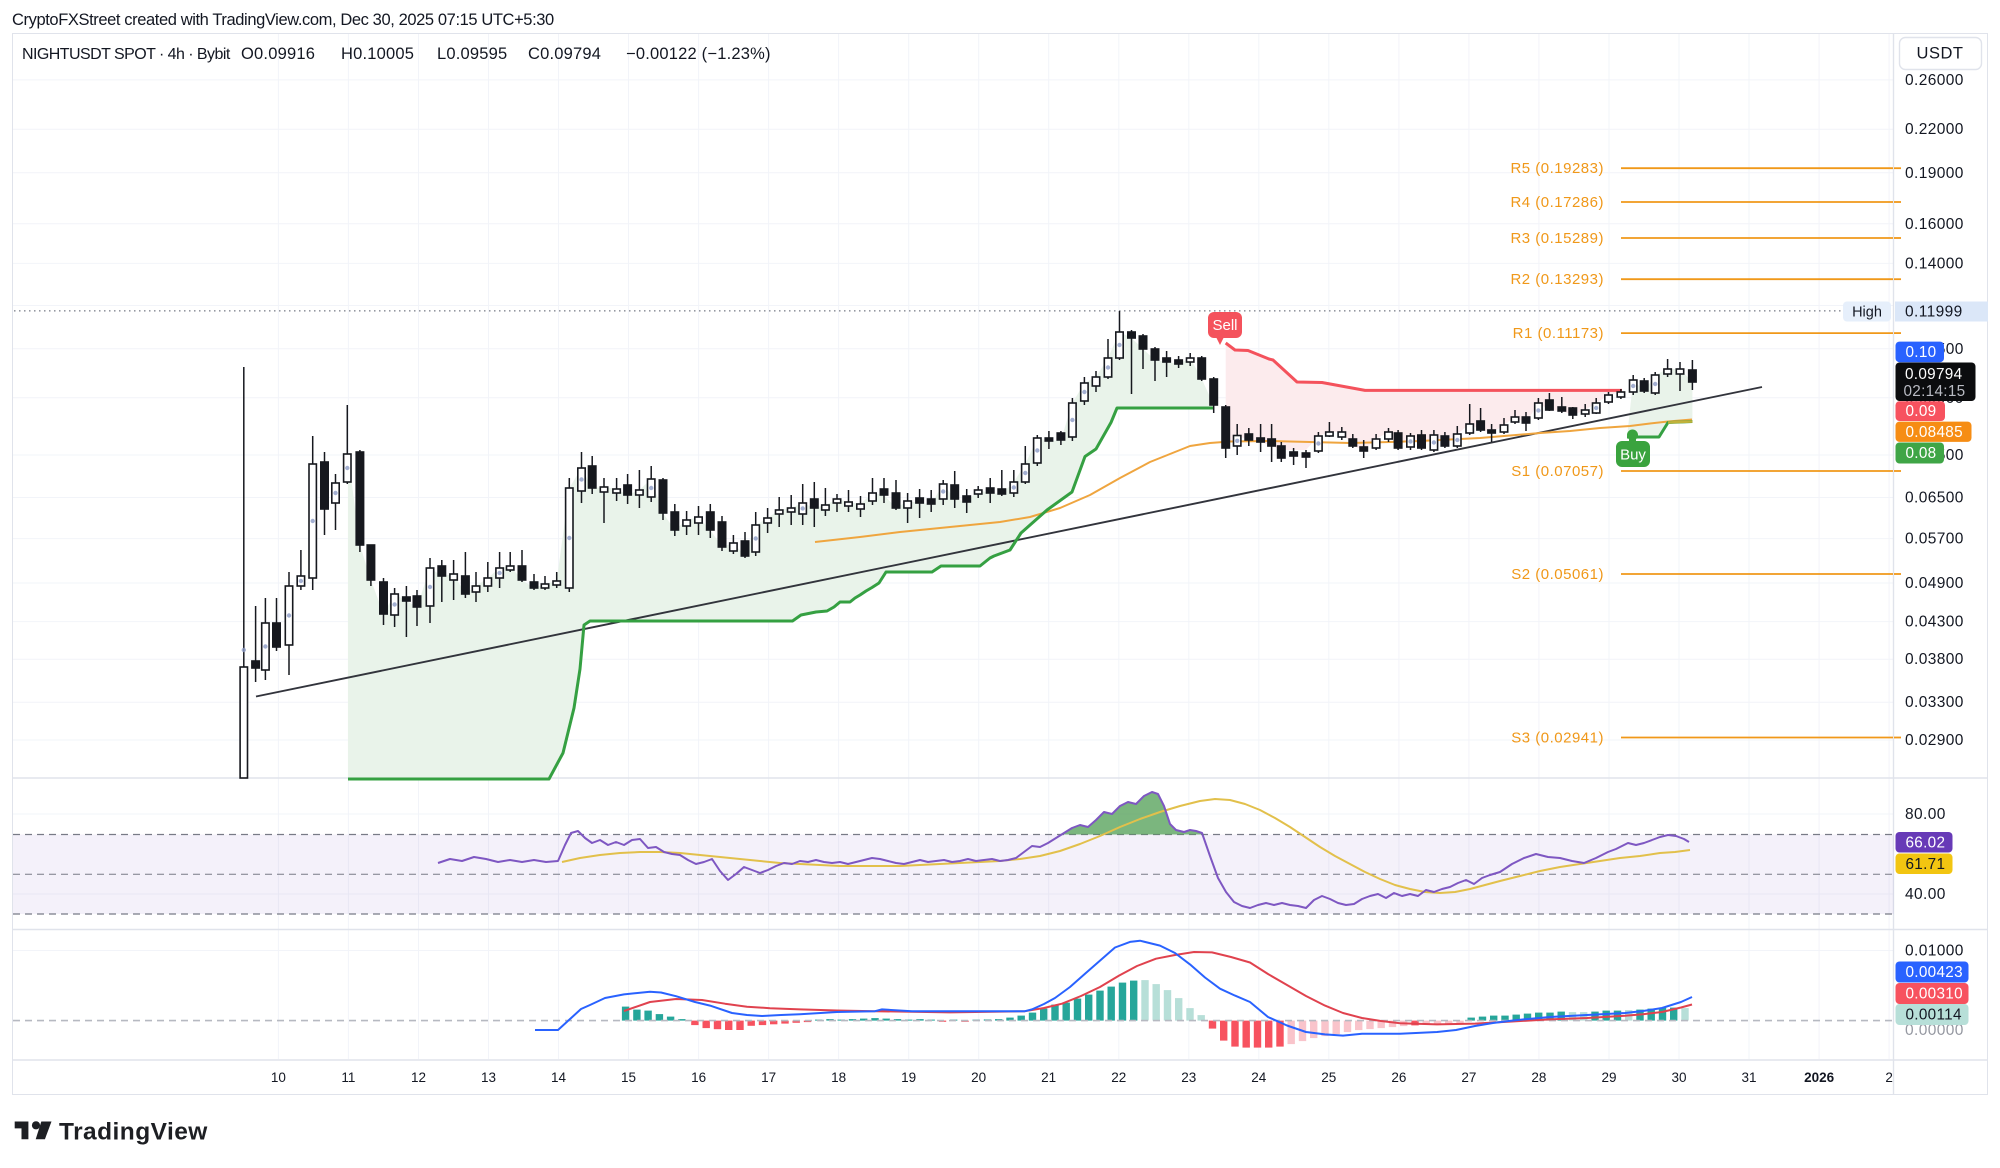 Image resolution: width=2000 pixels, height=1168 pixels. I want to click on svg-text: 27, so click(1468, 1077).